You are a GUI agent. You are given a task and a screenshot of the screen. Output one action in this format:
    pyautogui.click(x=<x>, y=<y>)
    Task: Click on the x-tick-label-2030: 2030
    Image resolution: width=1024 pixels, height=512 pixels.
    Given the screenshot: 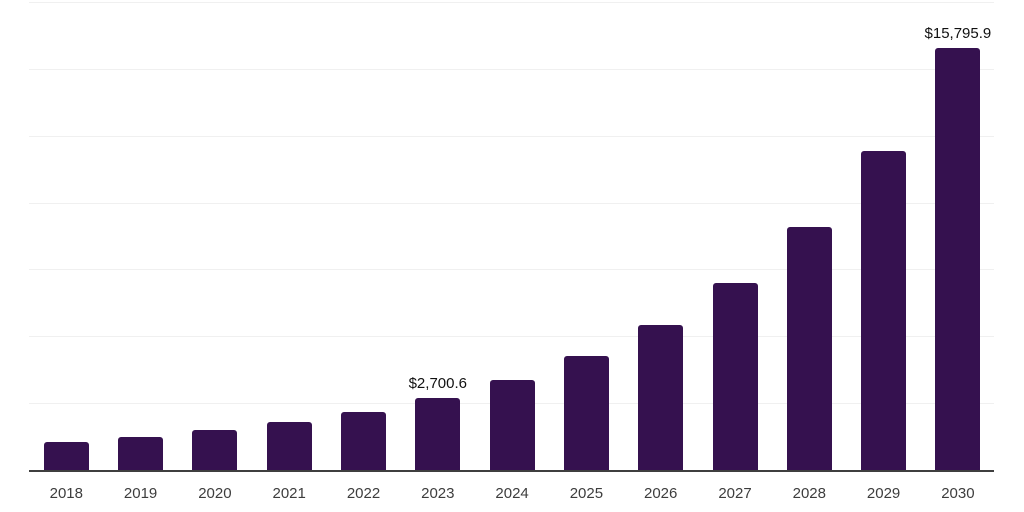 What is the action you would take?
    pyautogui.click(x=958, y=493)
    